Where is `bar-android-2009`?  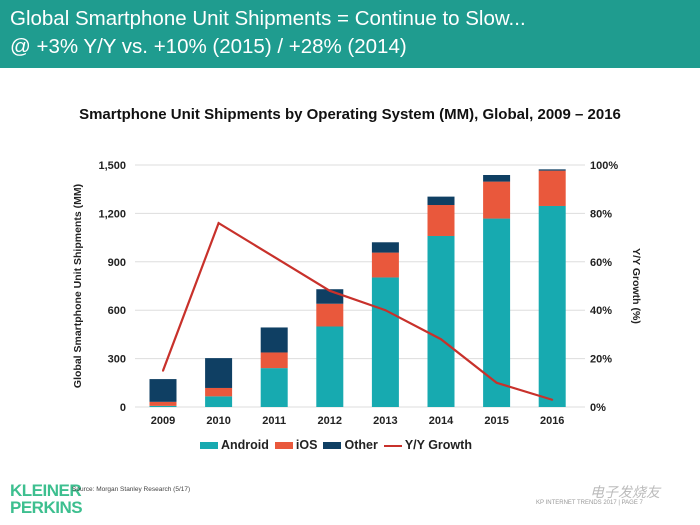 bar-android-2009 is located at coordinates (163, 406).